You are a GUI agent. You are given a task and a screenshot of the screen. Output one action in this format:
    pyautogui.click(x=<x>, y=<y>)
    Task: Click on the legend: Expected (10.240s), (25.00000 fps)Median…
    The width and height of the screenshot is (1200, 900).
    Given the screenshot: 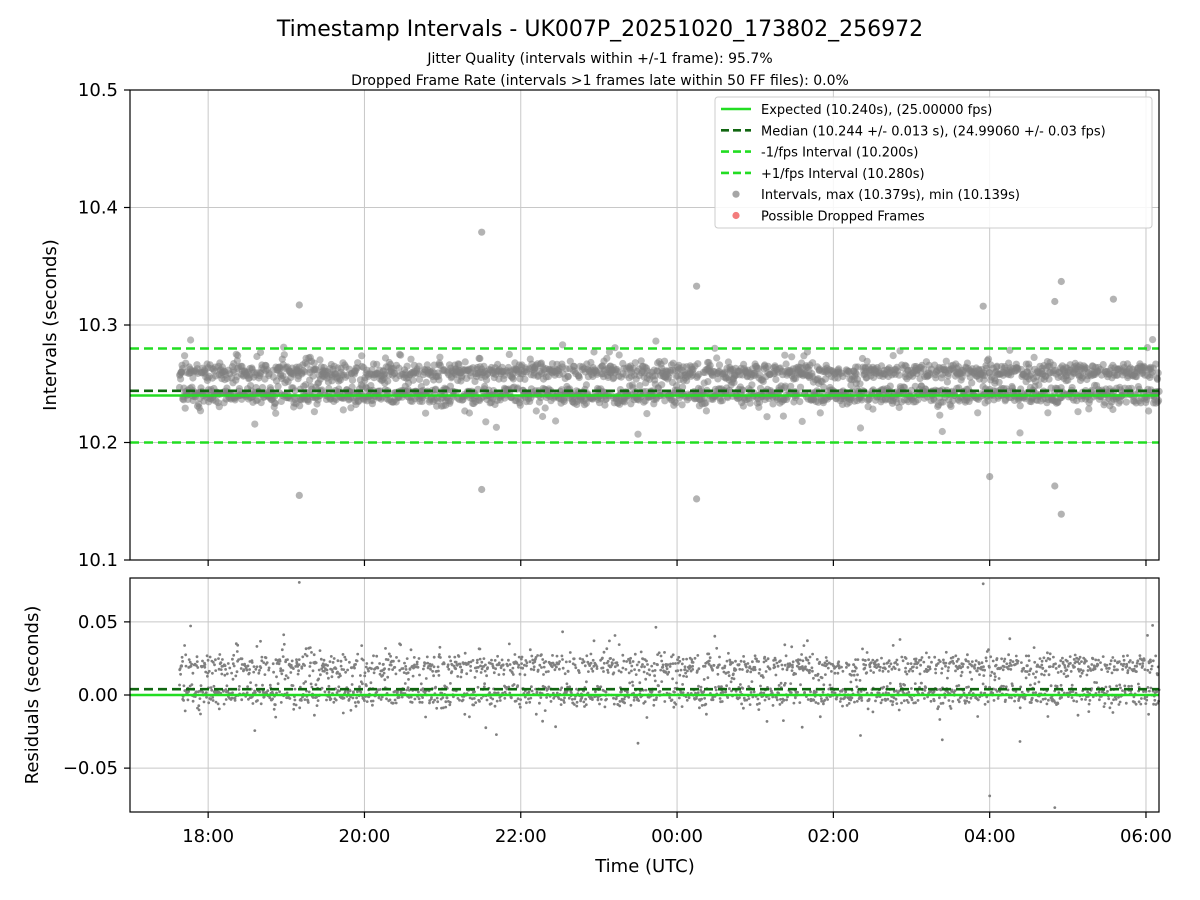 What is the action you would take?
    pyautogui.click(x=933, y=162)
    